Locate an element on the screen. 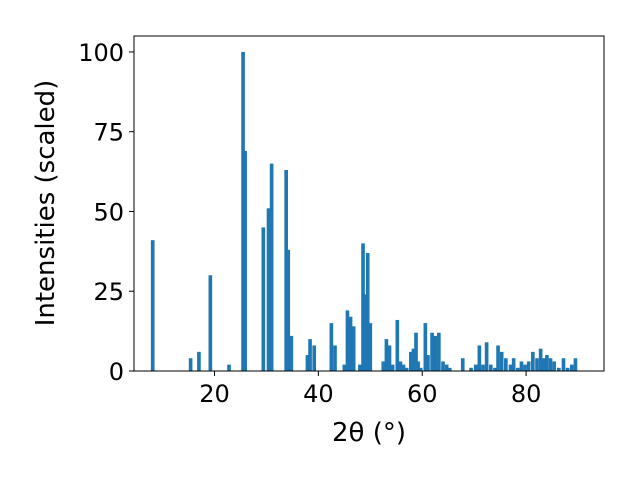  y-axis-label: Intensities (scaled) is located at coordinates (46, 203).